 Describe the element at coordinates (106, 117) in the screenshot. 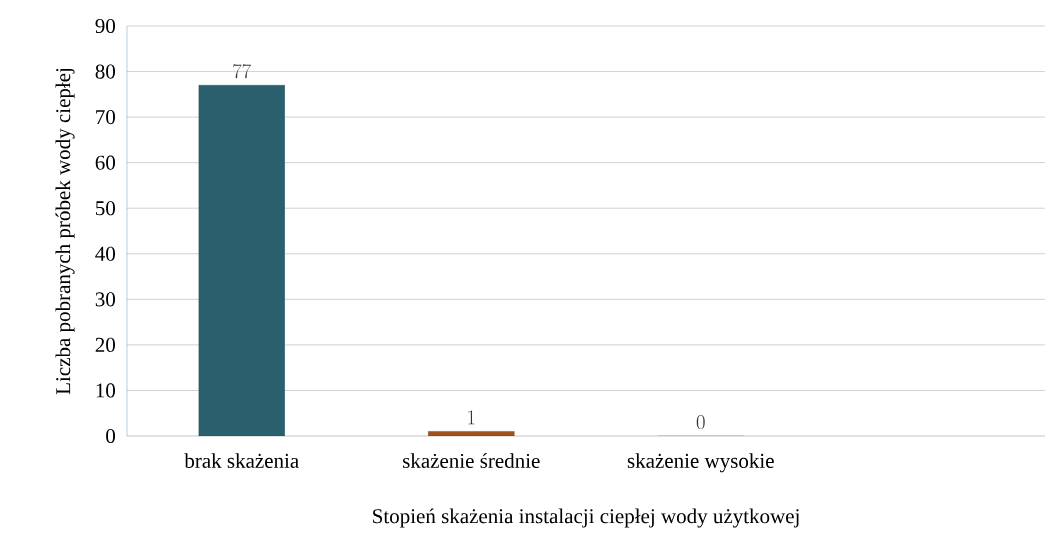

I see `y-tick-label: 70` at that location.